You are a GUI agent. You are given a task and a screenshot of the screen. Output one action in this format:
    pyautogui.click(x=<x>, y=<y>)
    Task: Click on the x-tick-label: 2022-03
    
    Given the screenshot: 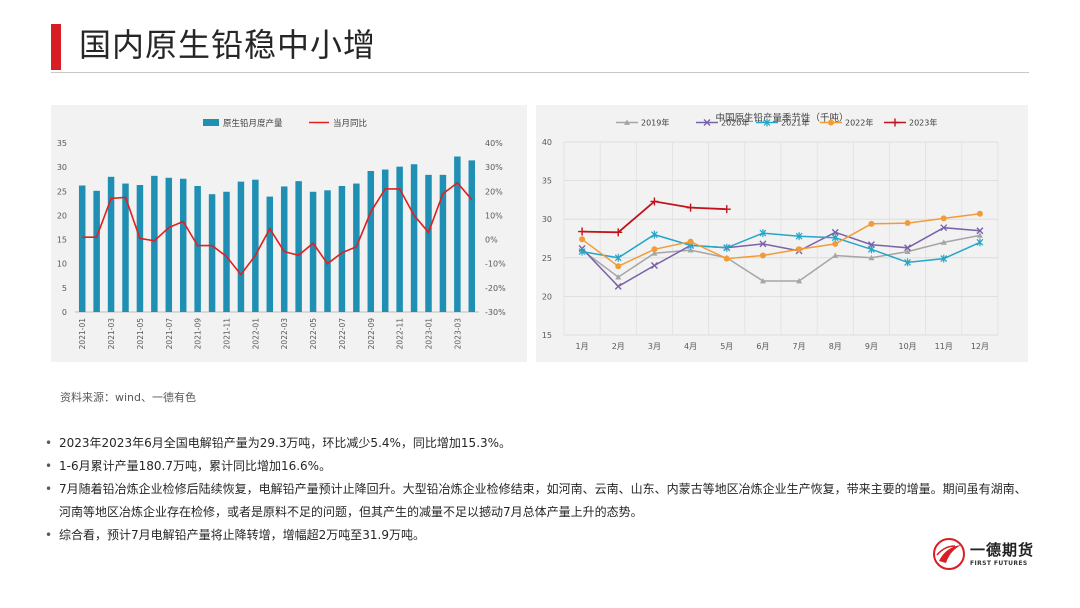 What is the action you would take?
    pyautogui.click(x=284, y=334)
    